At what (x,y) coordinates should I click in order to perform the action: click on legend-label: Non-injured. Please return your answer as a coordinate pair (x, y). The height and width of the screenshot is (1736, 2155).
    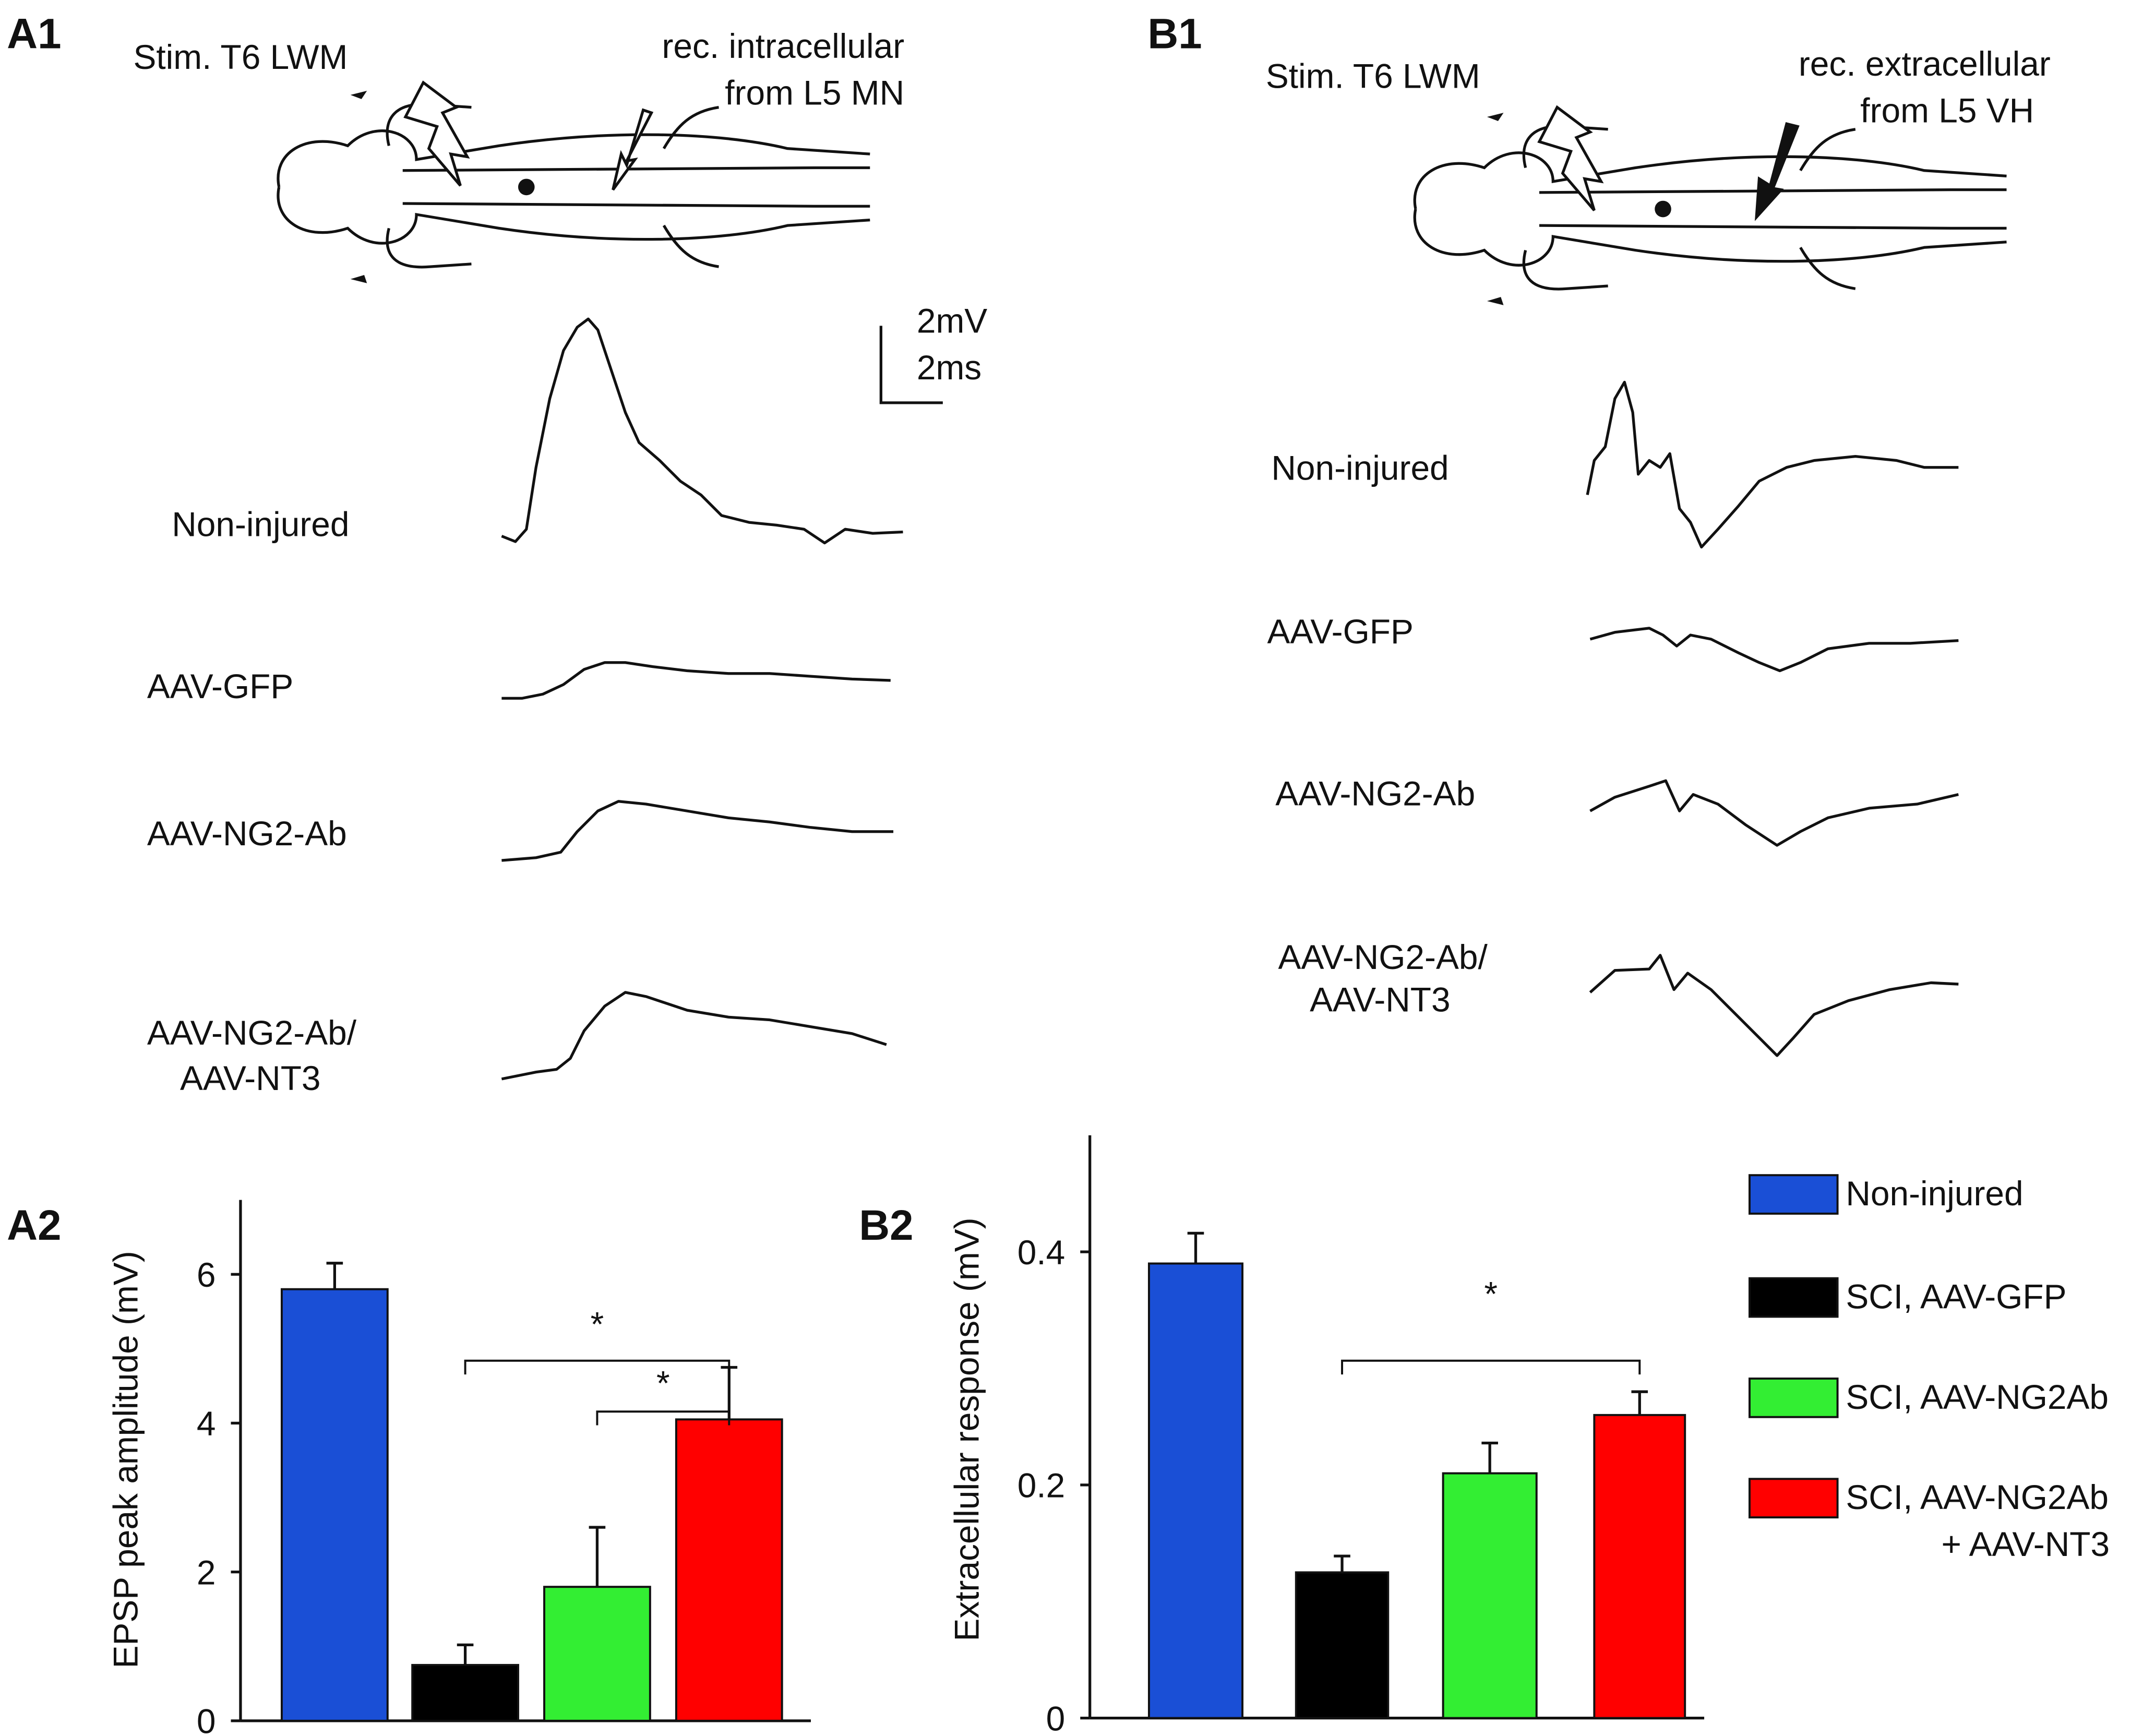
    Looking at the image, I should click on (1934, 1193).